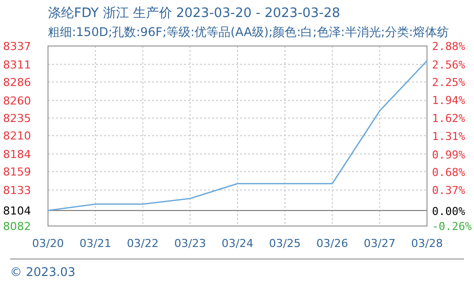 This screenshot has height=284, width=474. Describe the element at coordinates (449, 173) in the screenshot. I see `y2-tick-label: 0.68%` at that location.